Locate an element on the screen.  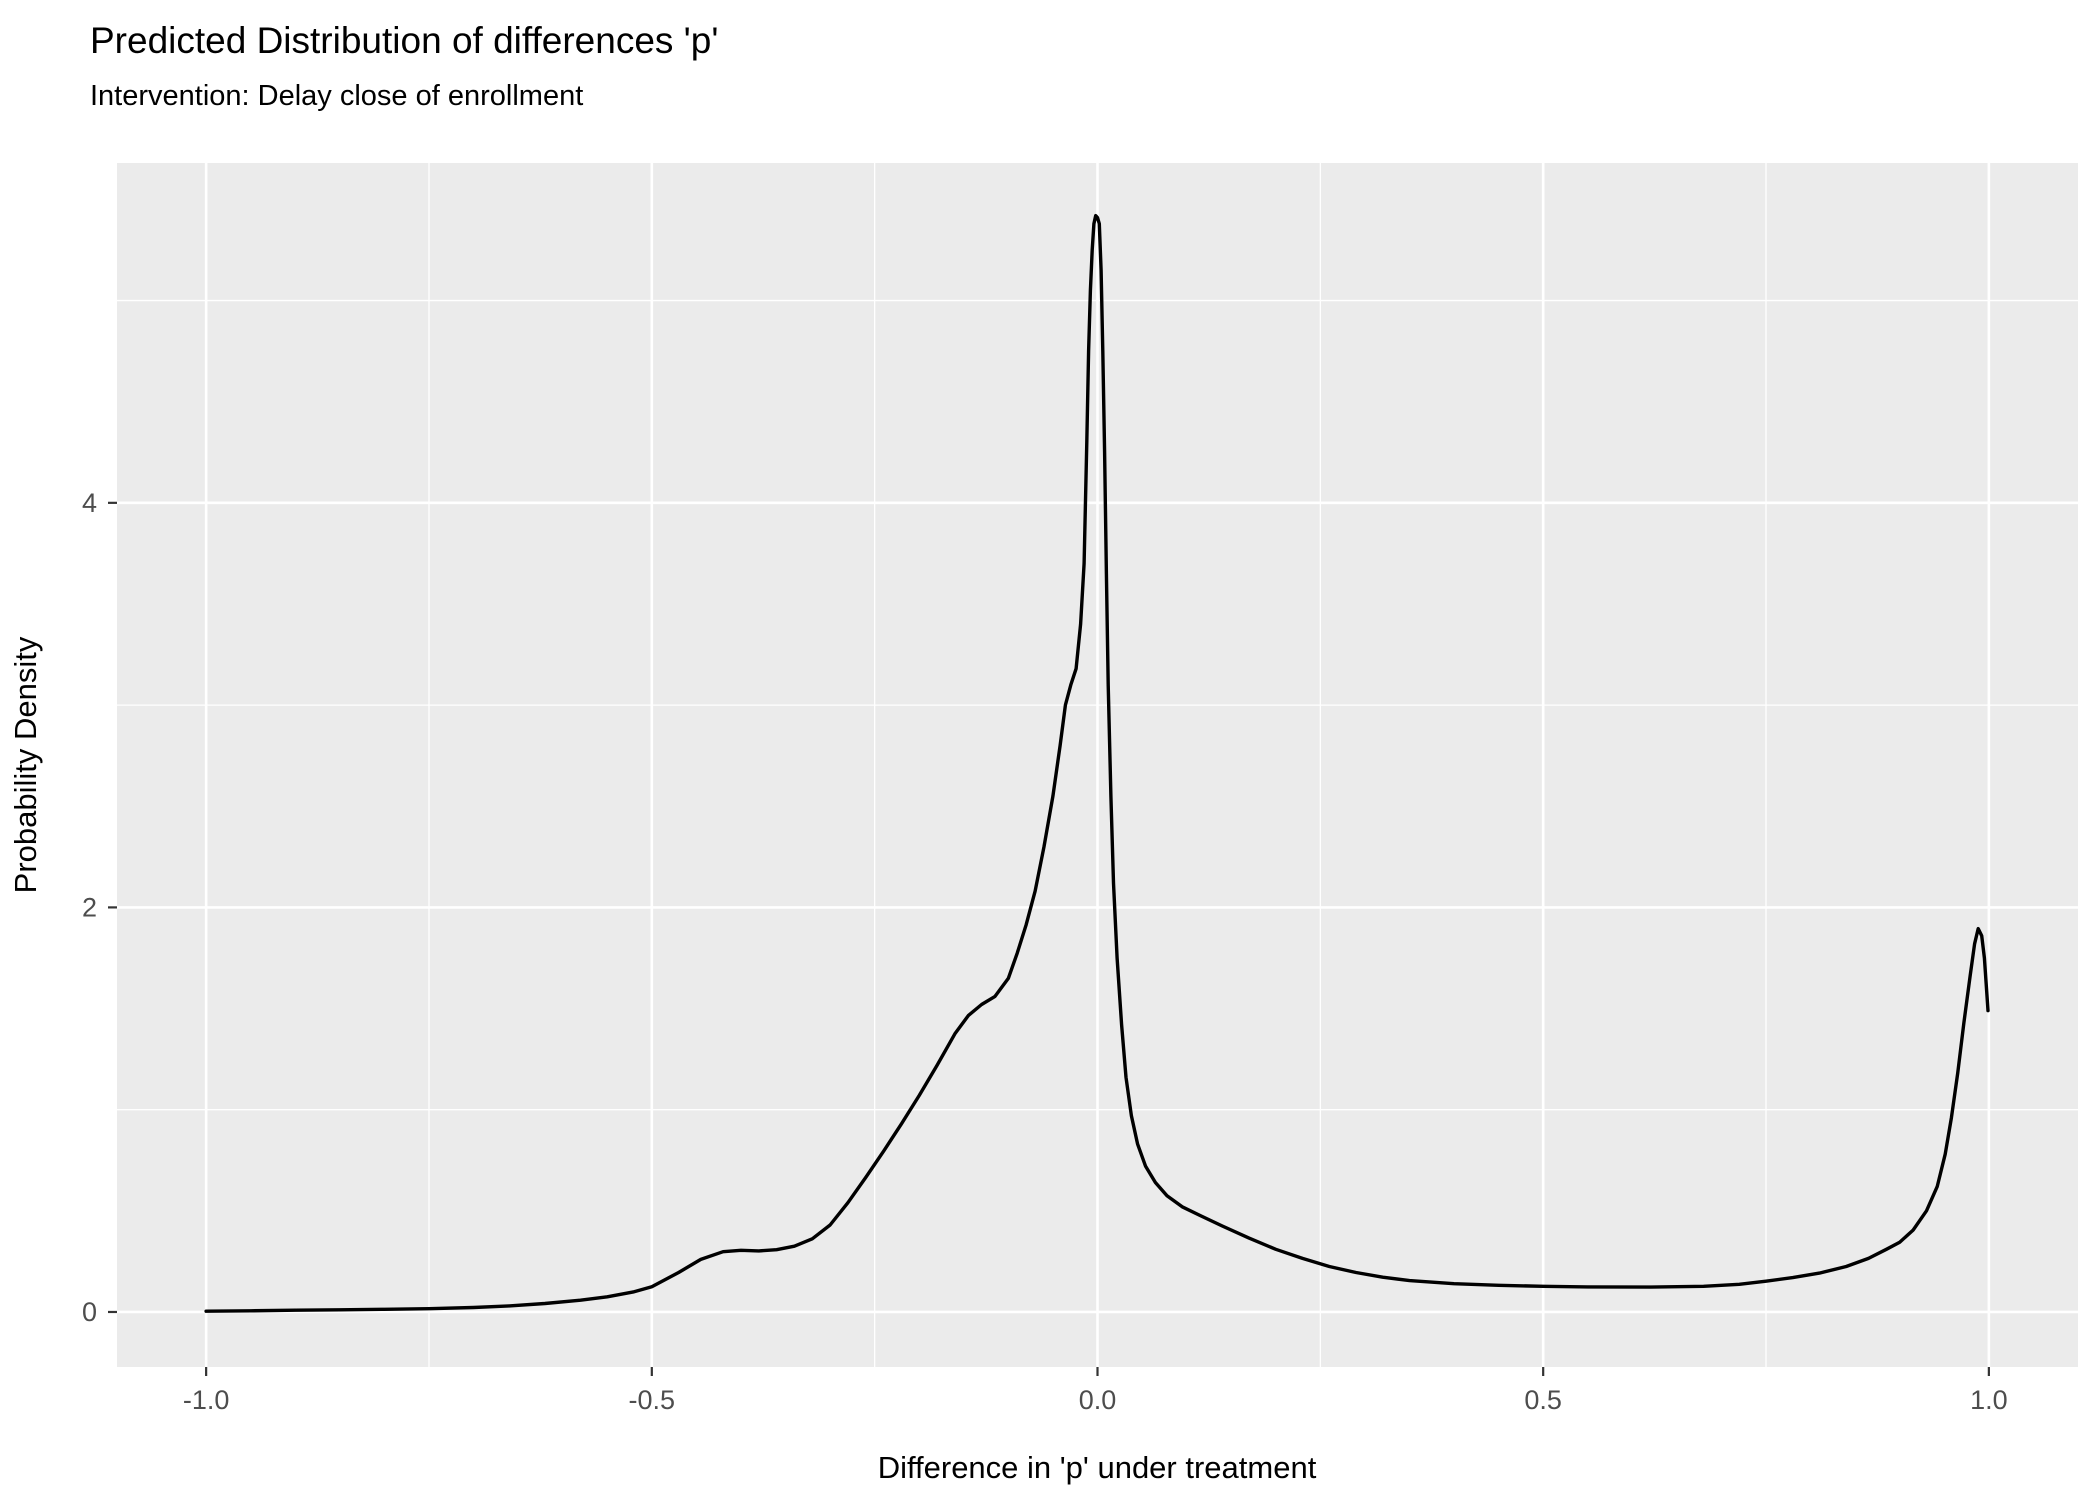
x-tick-label: 0.5 is located at coordinates (1543, 1400).